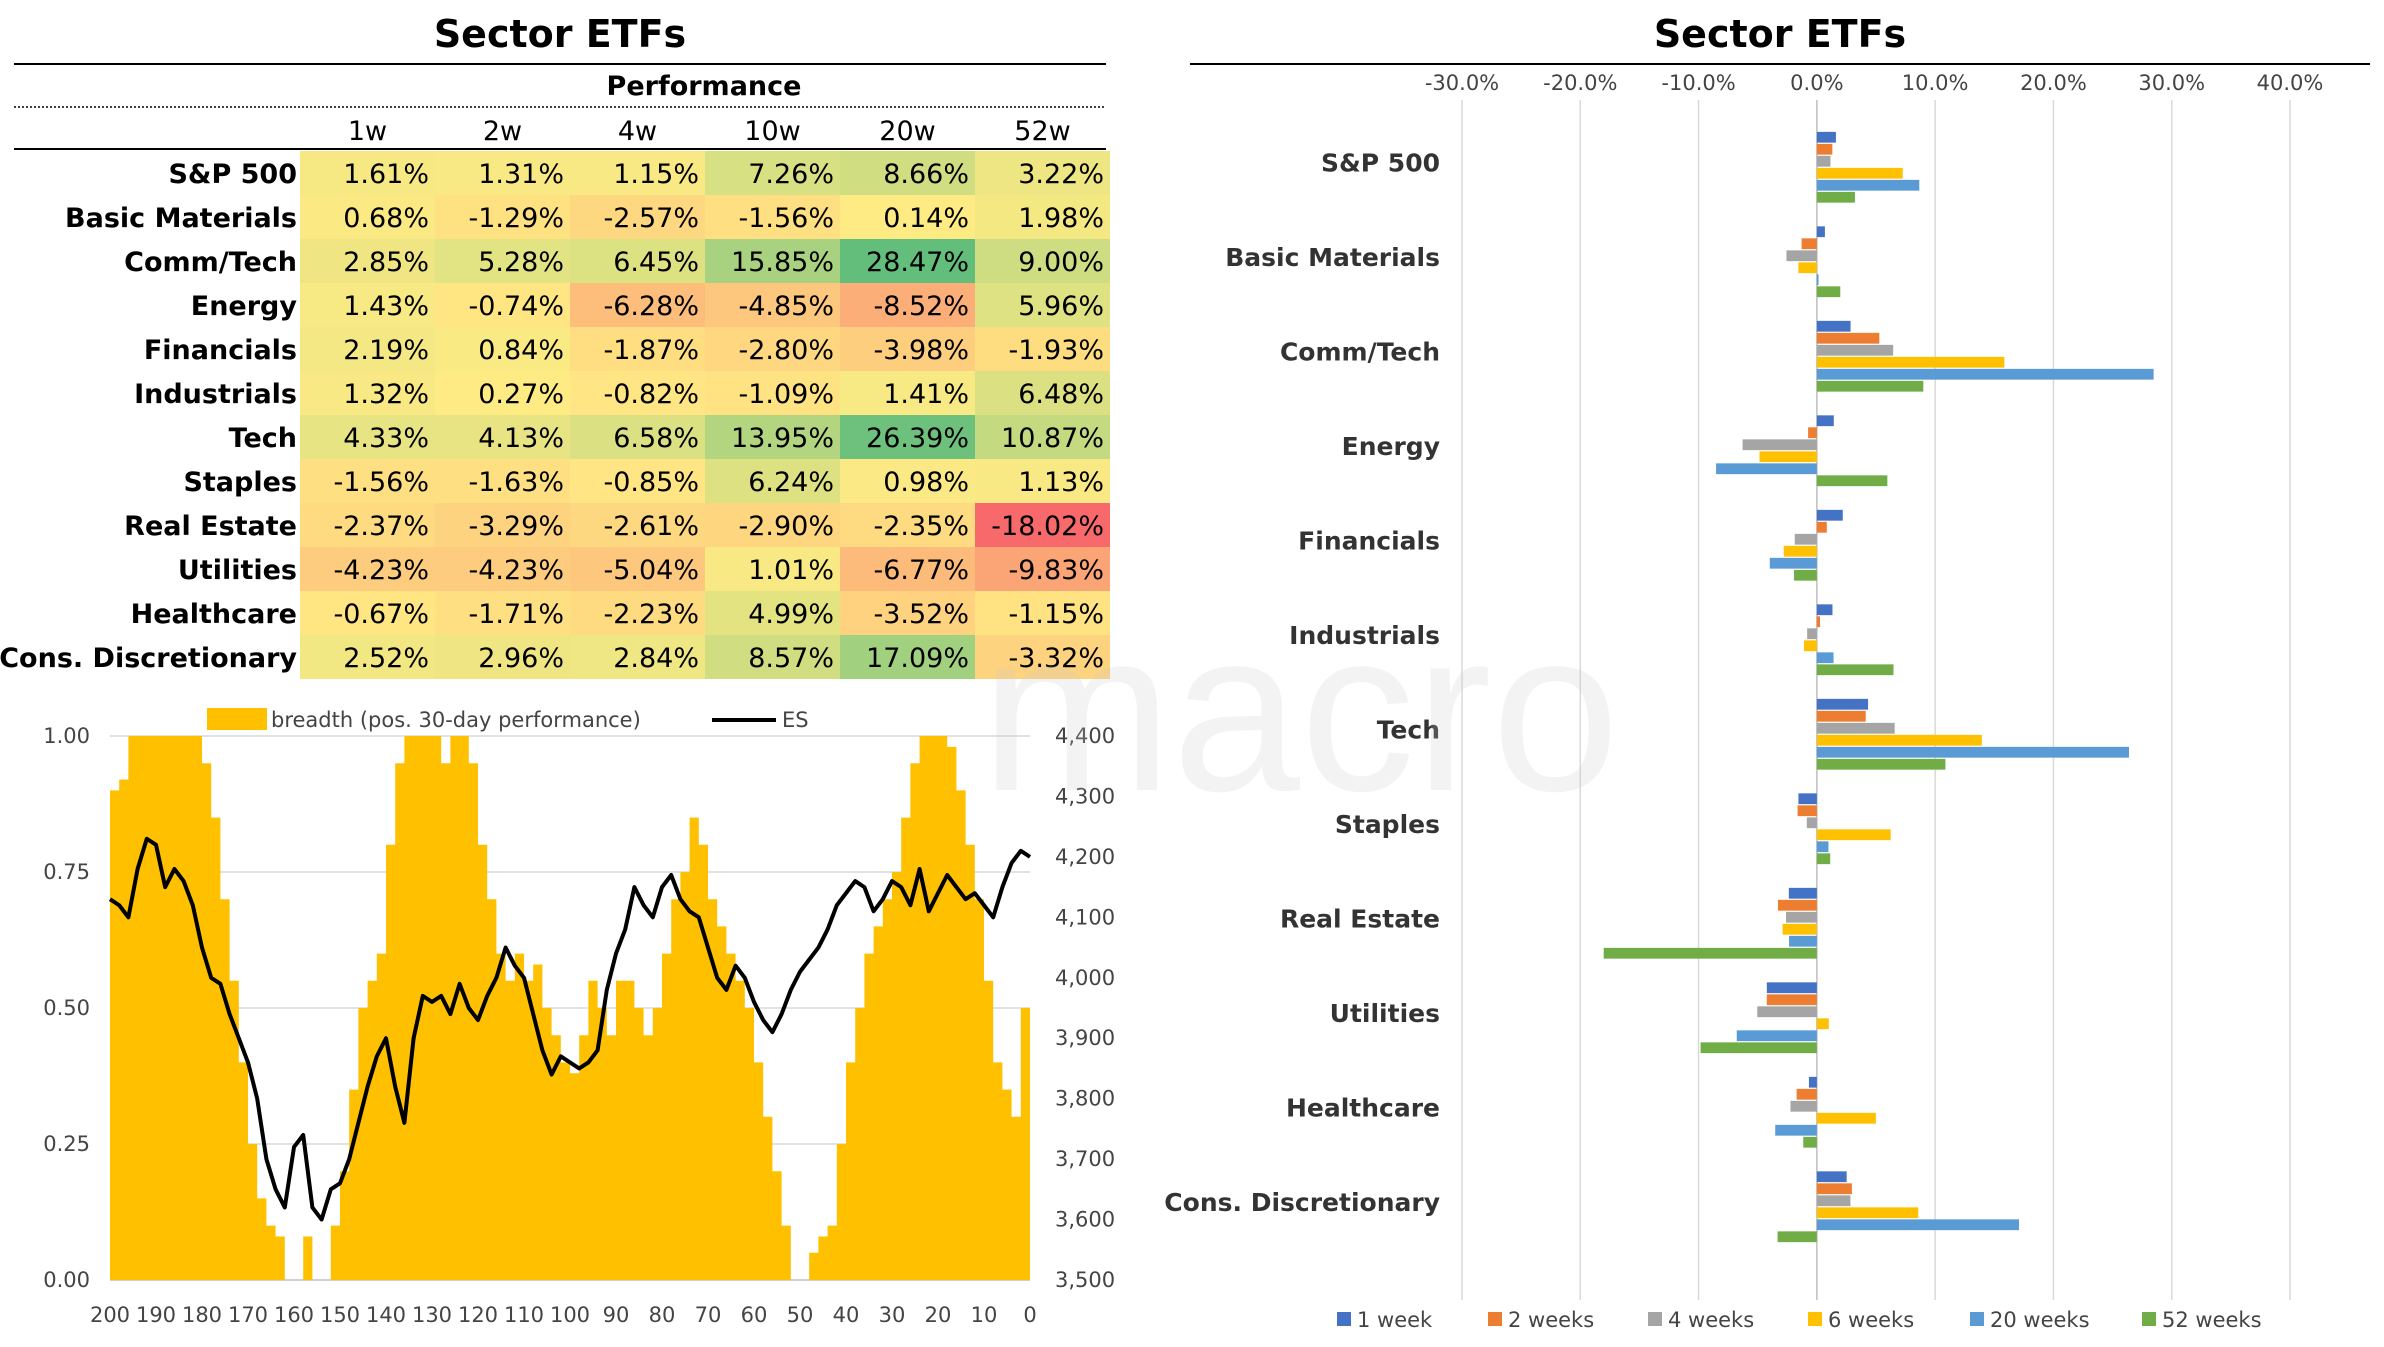 Image resolution: width=2384 pixels, height=1347 pixels. I want to click on heatmap-cell-value: 2.84%, so click(656, 658).